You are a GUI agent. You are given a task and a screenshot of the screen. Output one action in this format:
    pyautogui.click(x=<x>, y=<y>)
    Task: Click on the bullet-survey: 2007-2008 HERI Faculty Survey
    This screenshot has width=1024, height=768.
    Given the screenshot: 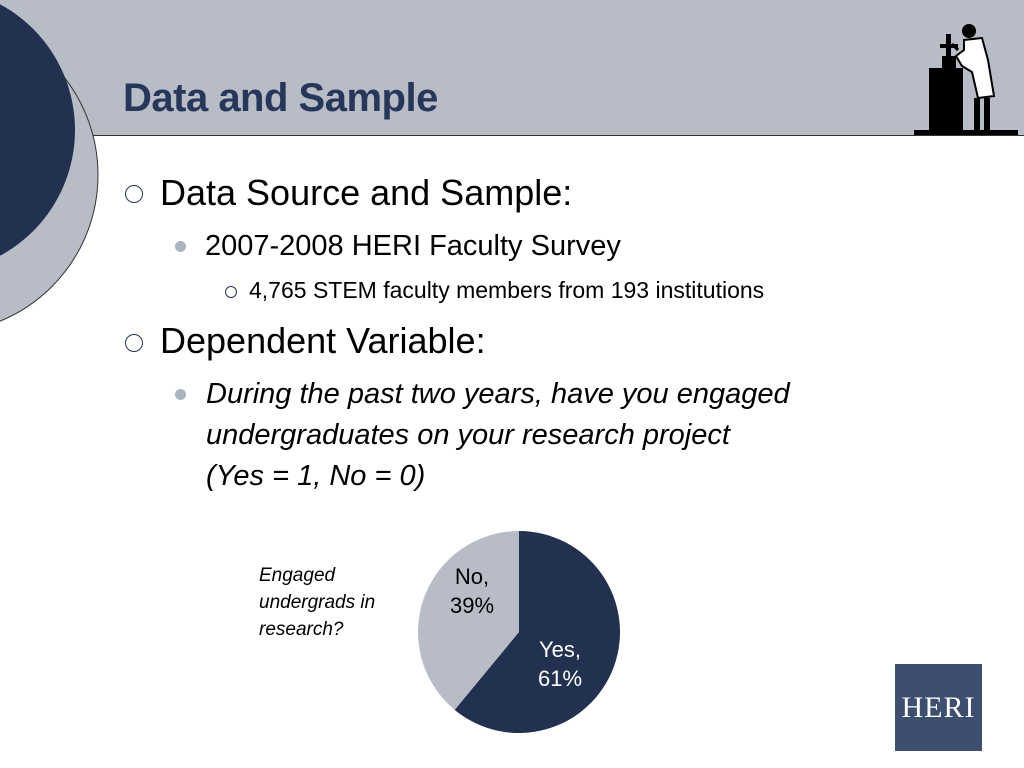 What is the action you would take?
    pyautogui.click(x=413, y=246)
    